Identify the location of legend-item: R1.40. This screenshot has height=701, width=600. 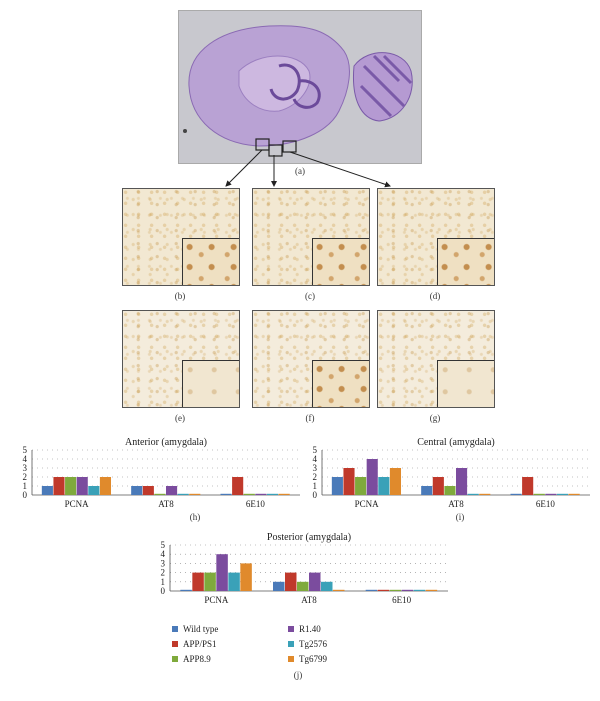
(304, 629).